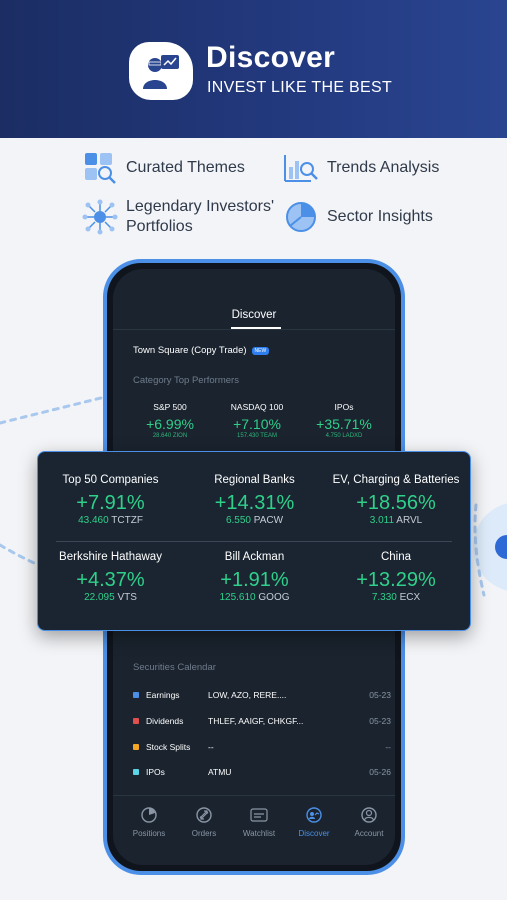 This screenshot has height=900, width=507. I want to click on theme-name: Regional Banks, so click(254, 480).